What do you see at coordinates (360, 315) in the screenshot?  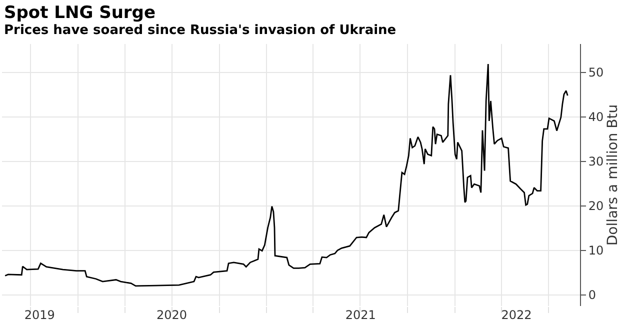 I see `x-tick-label: 2021` at bounding box center [360, 315].